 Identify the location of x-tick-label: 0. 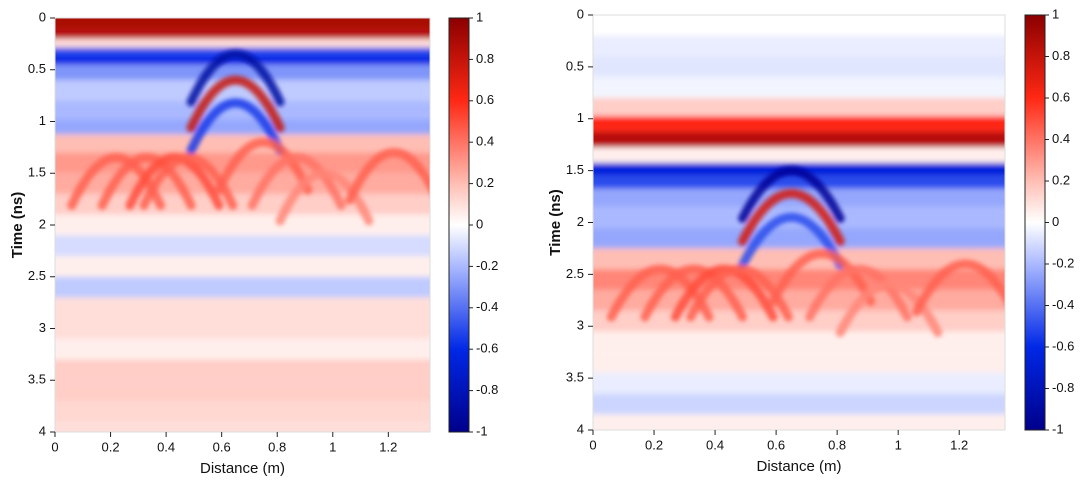
(592, 444).